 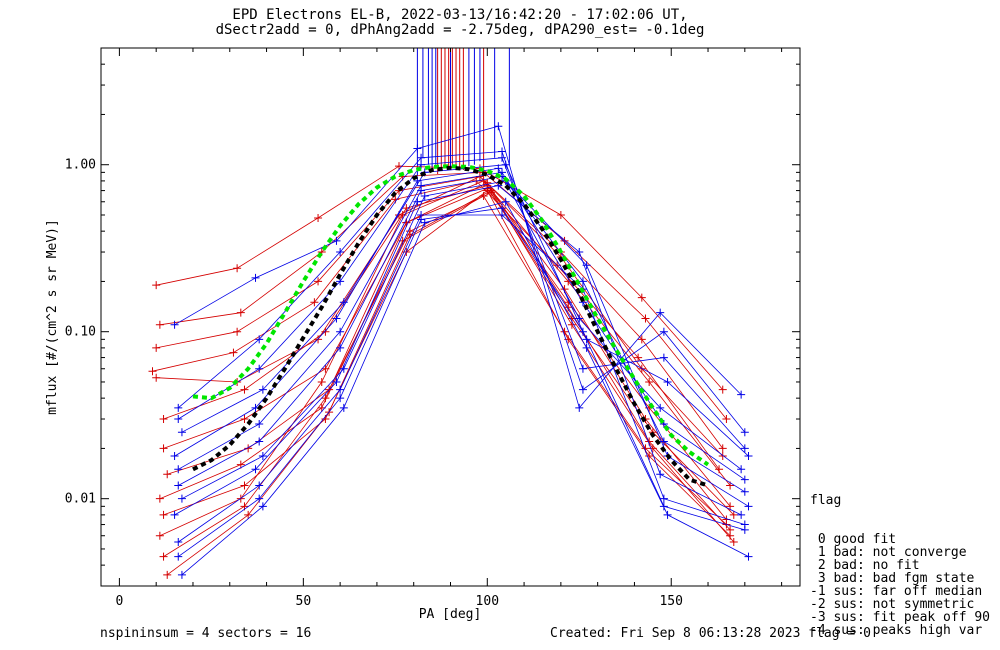 What do you see at coordinates (888, 552) in the screenshot?
I see `legend-item: 1 bad: not converge` at bounding box center [888, 552].